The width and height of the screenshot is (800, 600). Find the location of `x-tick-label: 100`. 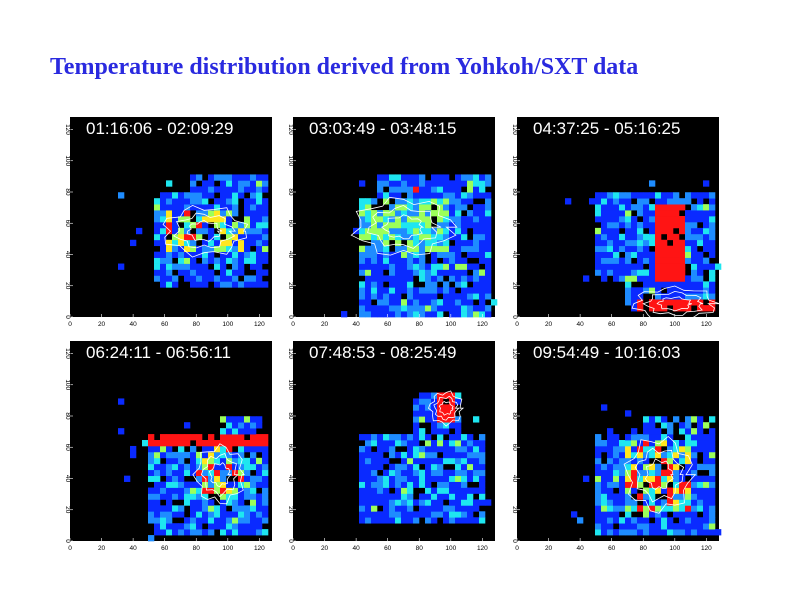

x-tick-label: 100 is located at coordinates (450, 324).